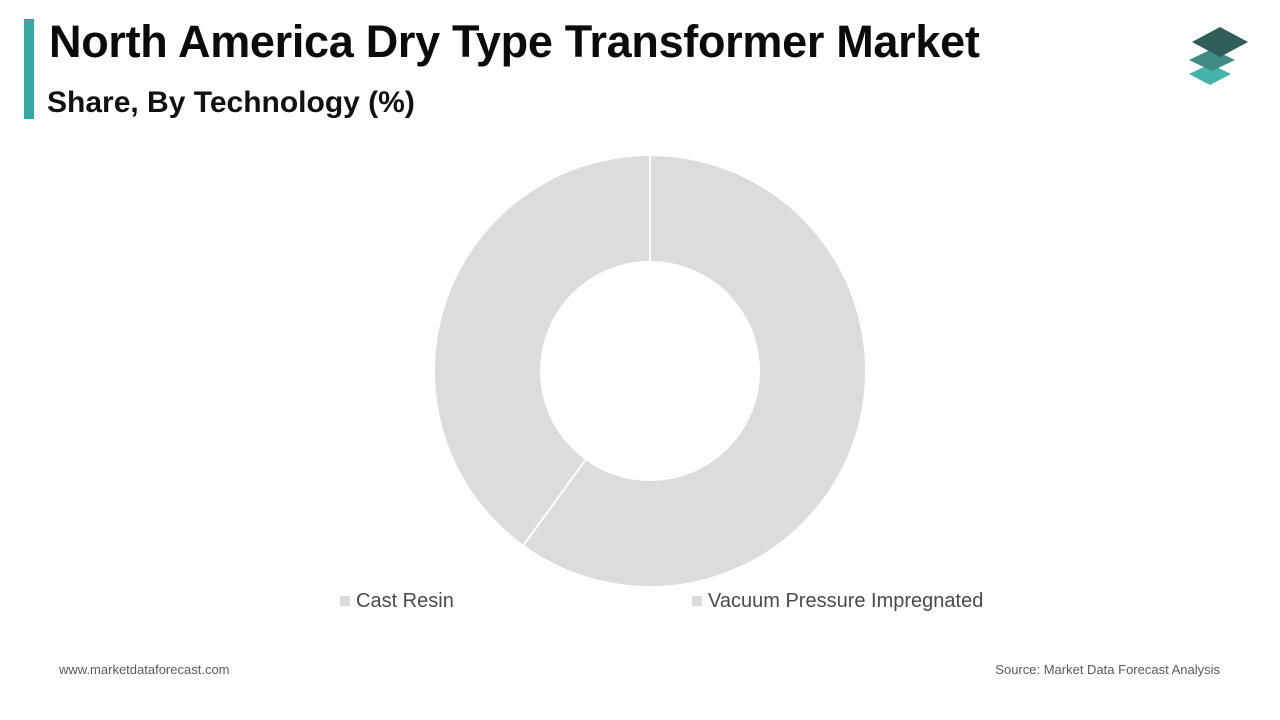  I want to click on stacked-layers-logo-icon, so click(1218, 56).